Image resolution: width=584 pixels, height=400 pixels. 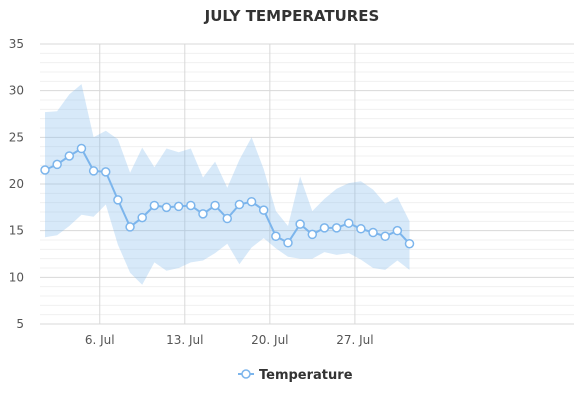 I want to click on x-tick-label: 20. Jul, so click(x=269, y=340).